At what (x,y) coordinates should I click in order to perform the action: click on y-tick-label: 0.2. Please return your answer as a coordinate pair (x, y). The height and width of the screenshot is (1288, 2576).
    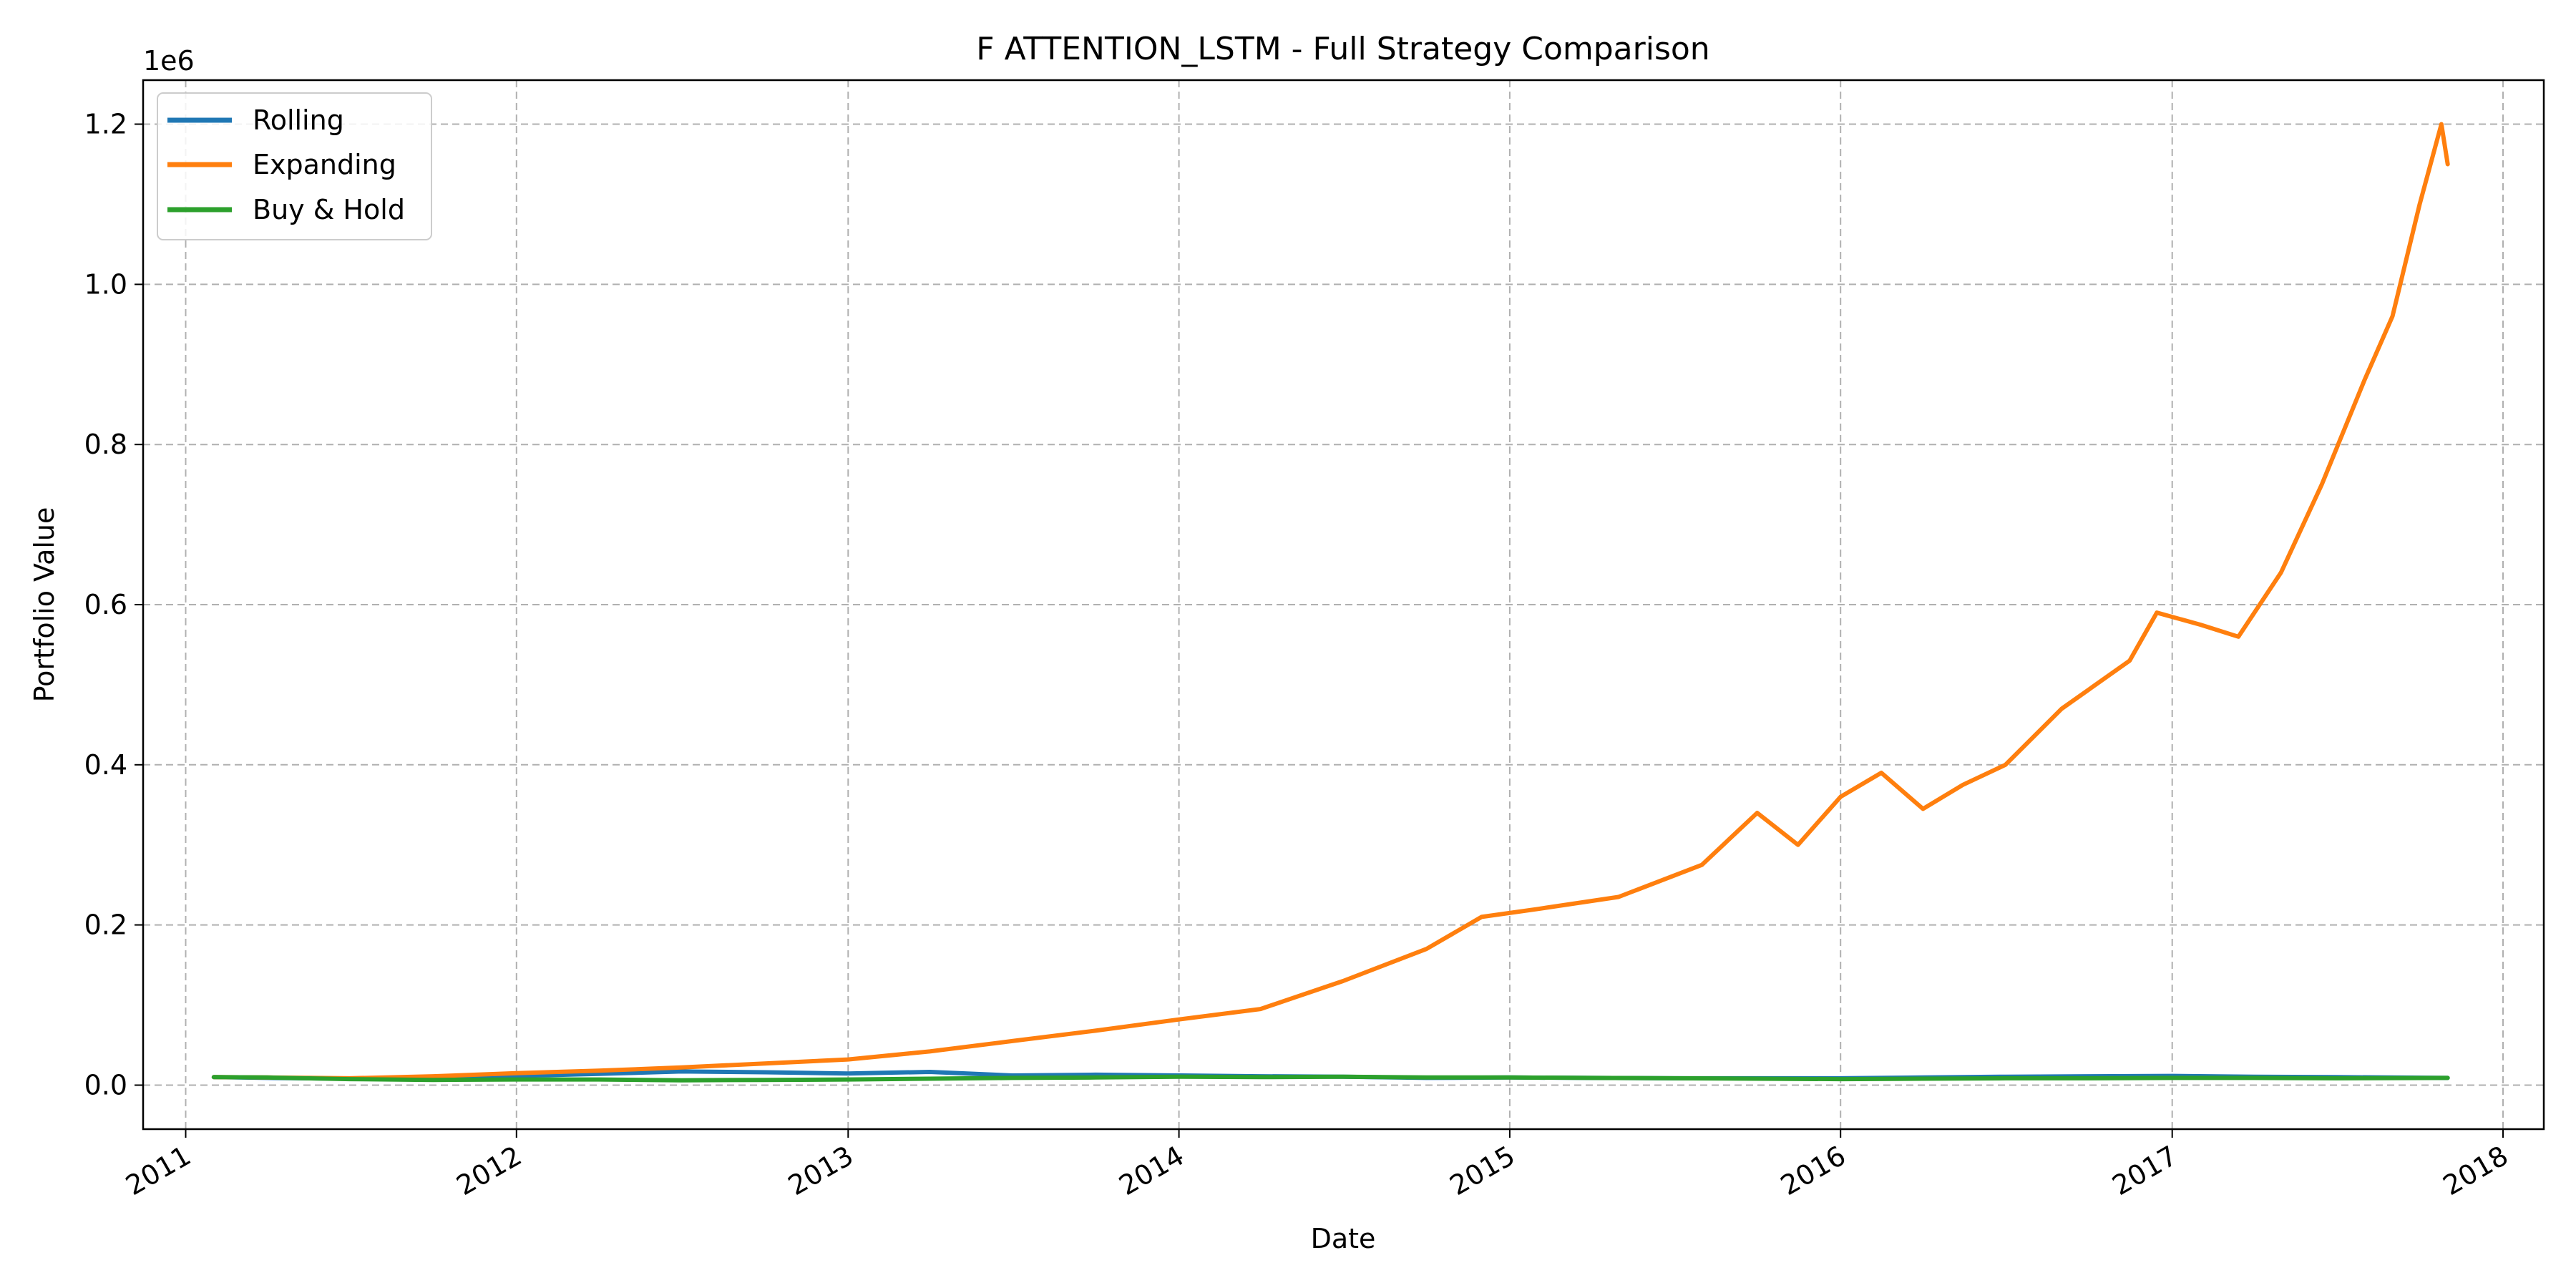
    Looking at the image, I should click on (105, 925).